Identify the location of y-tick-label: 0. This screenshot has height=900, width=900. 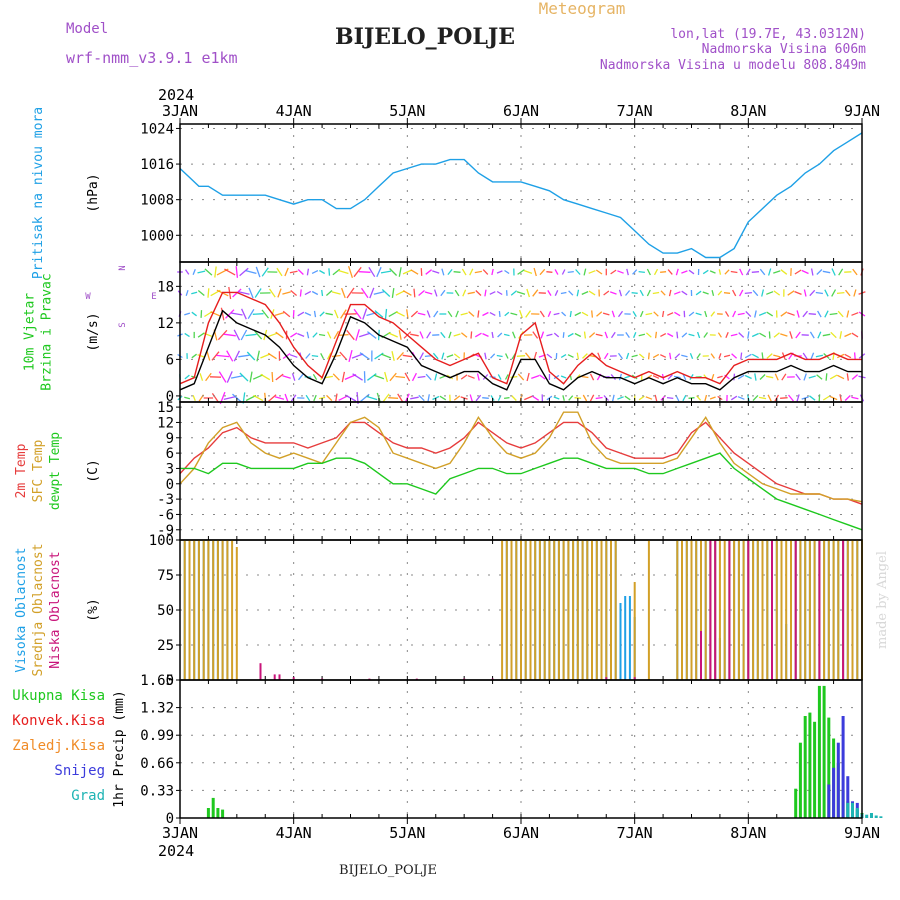
(170, 681).